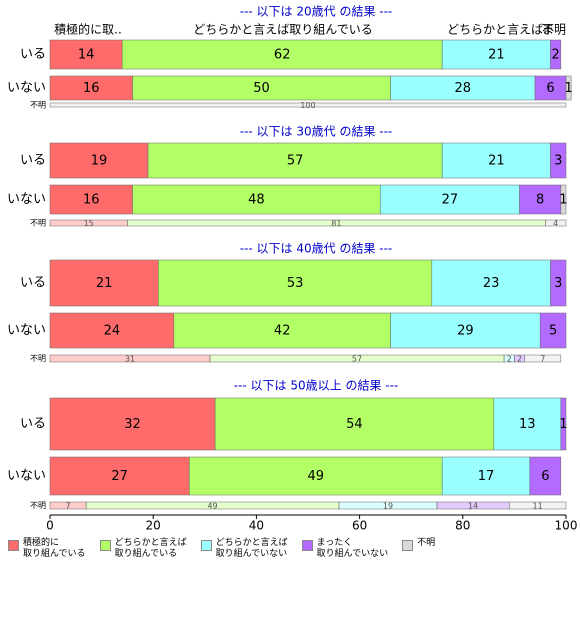  Describe the element at coordinates (307, 105) in the screenshot. I see `value-label: 100` at that location.